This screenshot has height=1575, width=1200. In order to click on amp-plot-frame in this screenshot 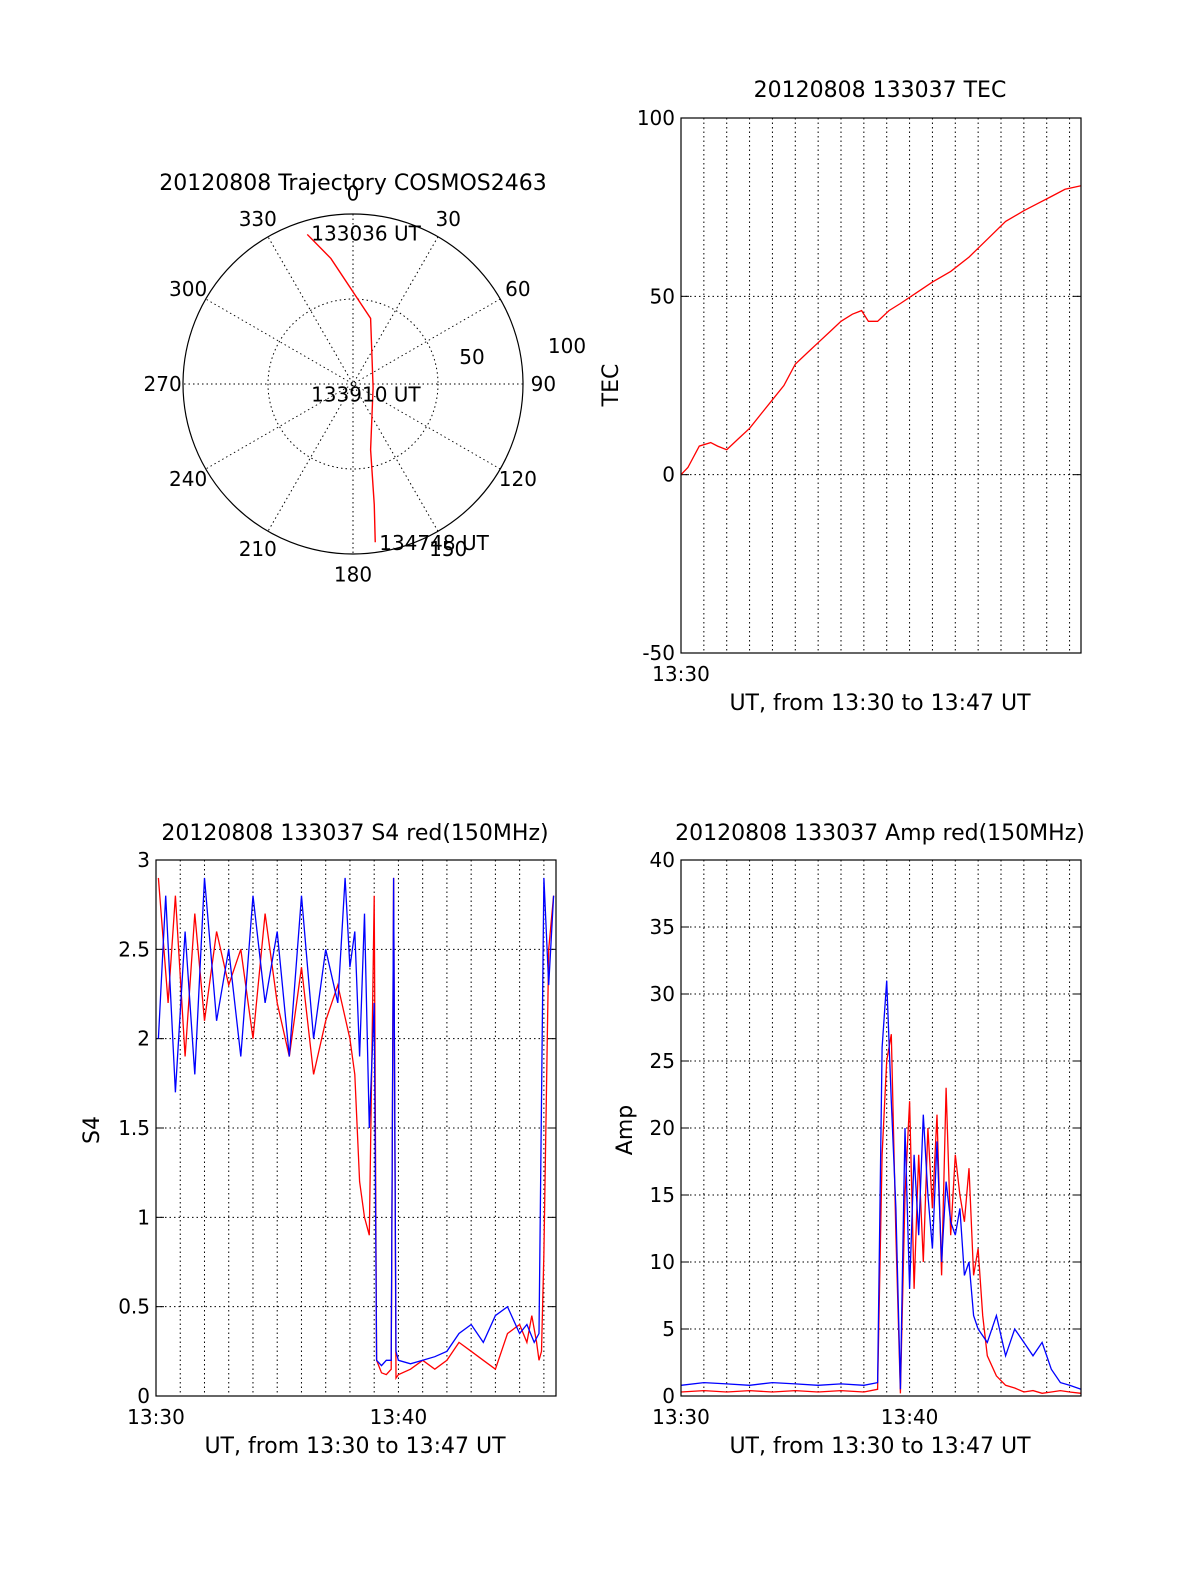, I will do `click(881, 1128)`.